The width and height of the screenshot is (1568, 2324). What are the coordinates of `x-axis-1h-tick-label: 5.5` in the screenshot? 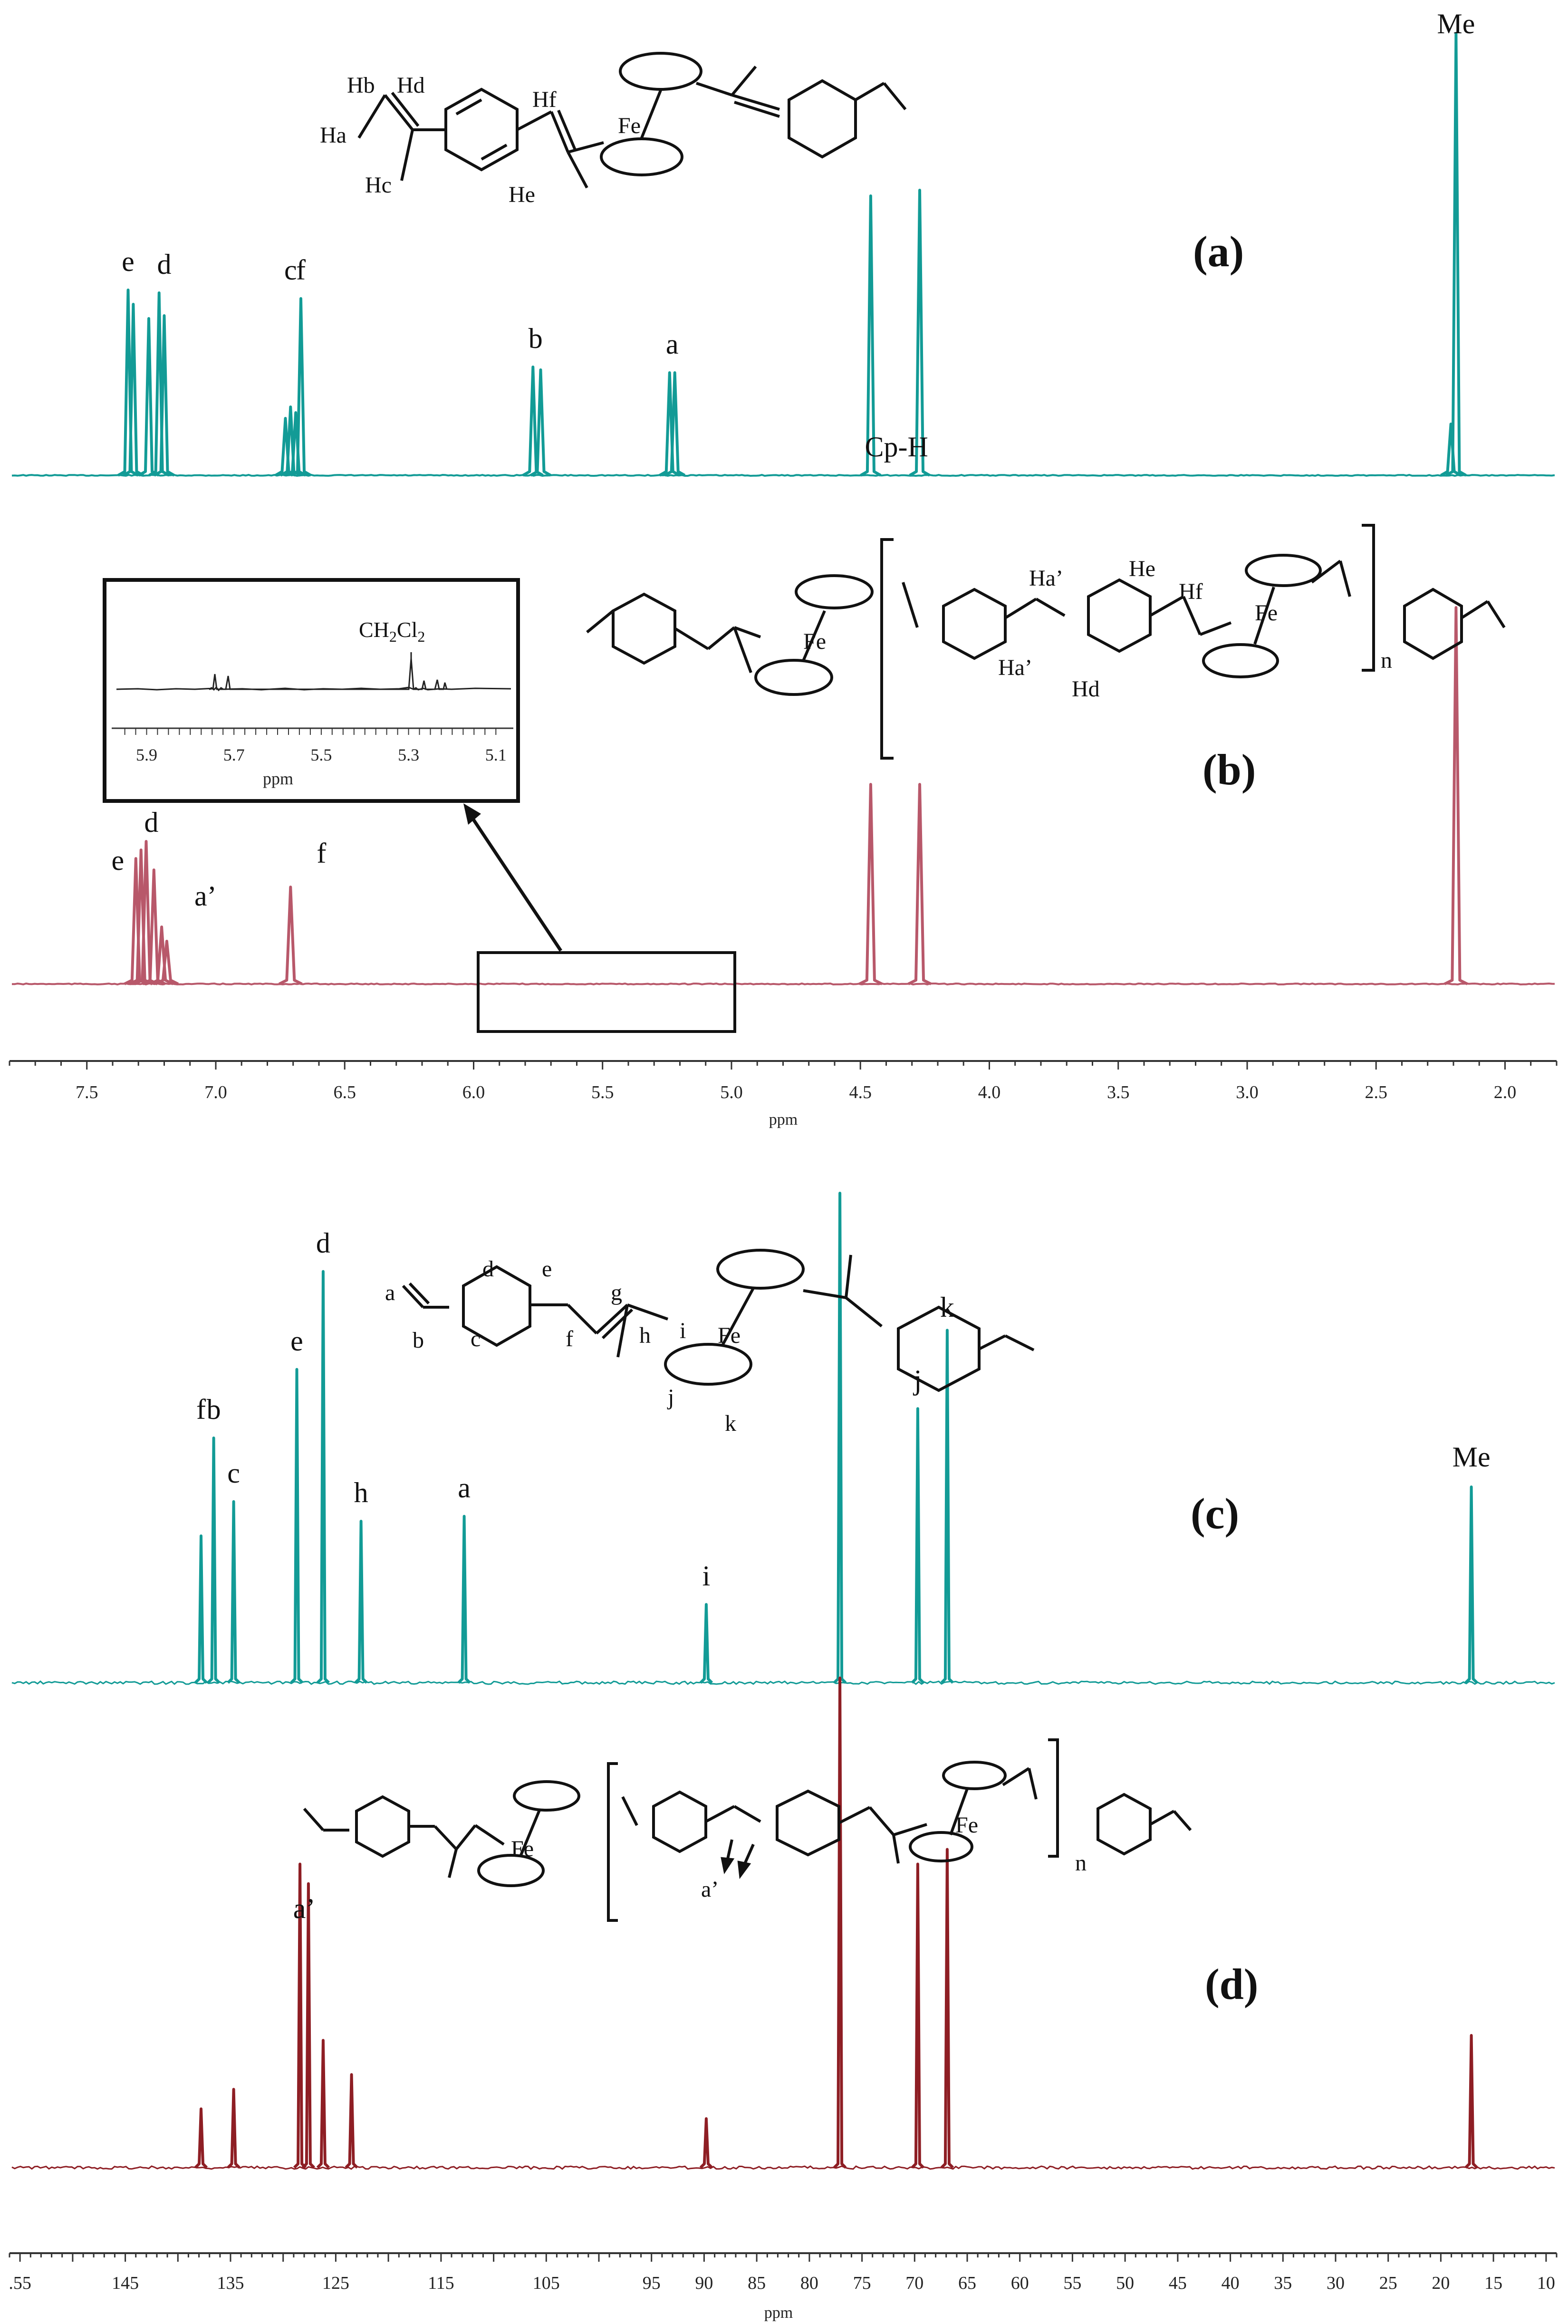 It's located at (602, 1092).